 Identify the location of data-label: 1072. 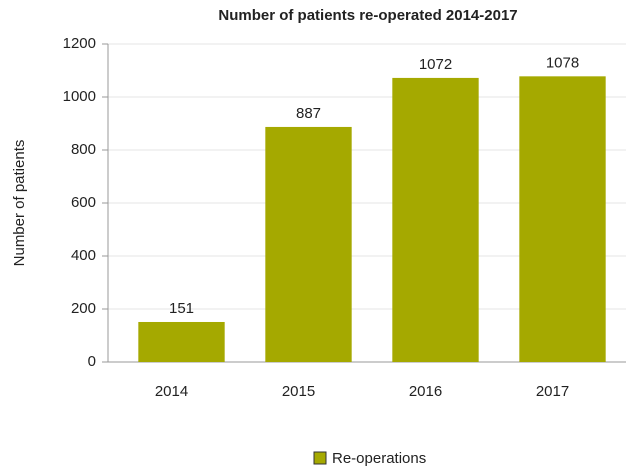
(435, 64).